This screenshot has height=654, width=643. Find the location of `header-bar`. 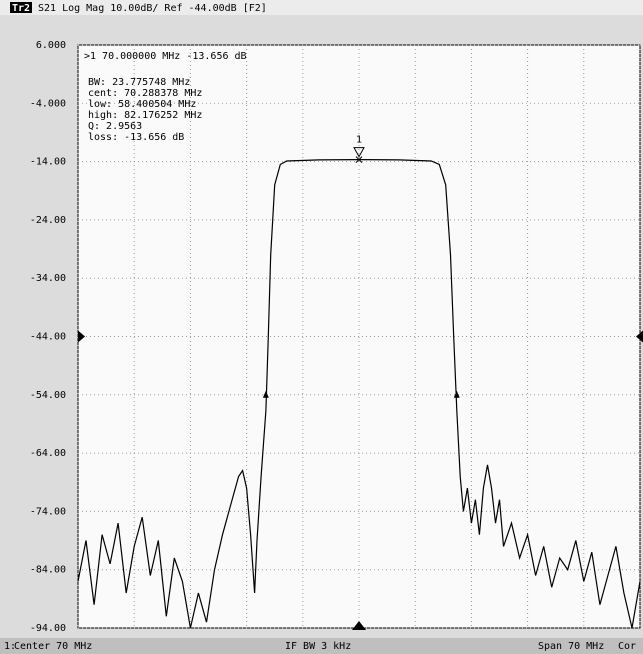

header-bar is located at coordinates (321, 7).